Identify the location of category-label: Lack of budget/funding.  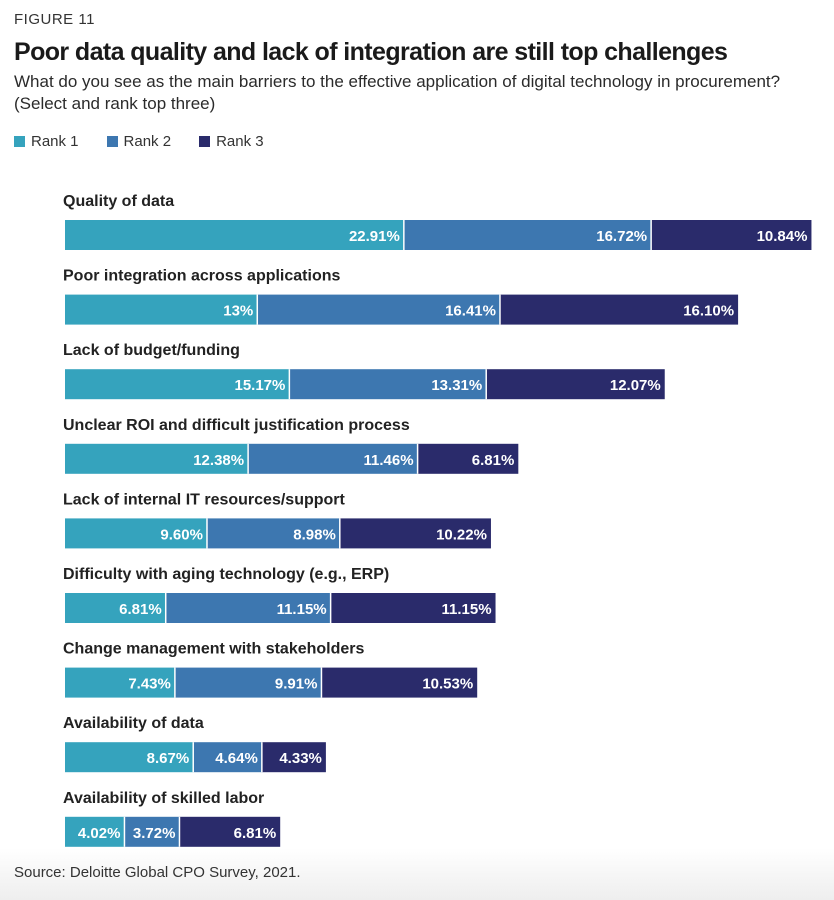
(151, 350).